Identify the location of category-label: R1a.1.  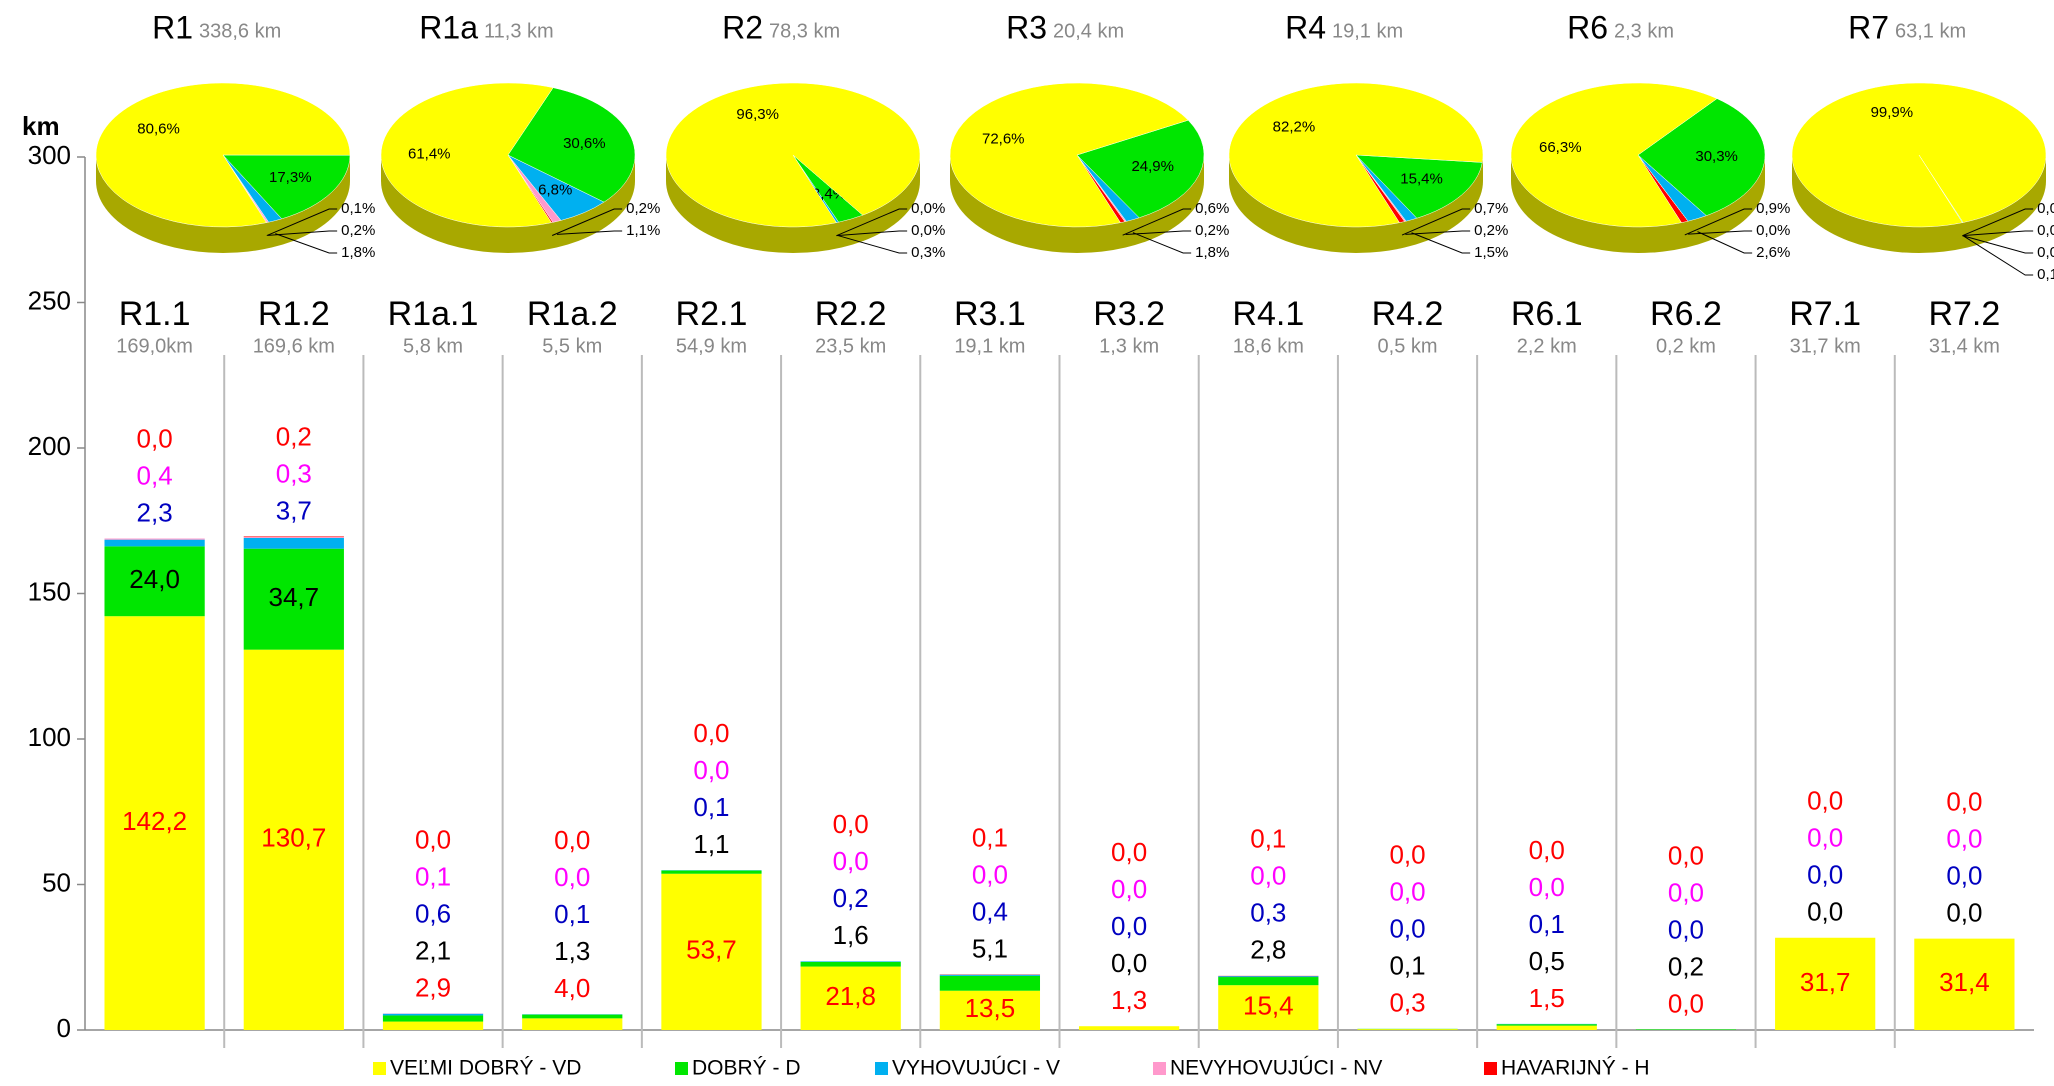
(433, 314).